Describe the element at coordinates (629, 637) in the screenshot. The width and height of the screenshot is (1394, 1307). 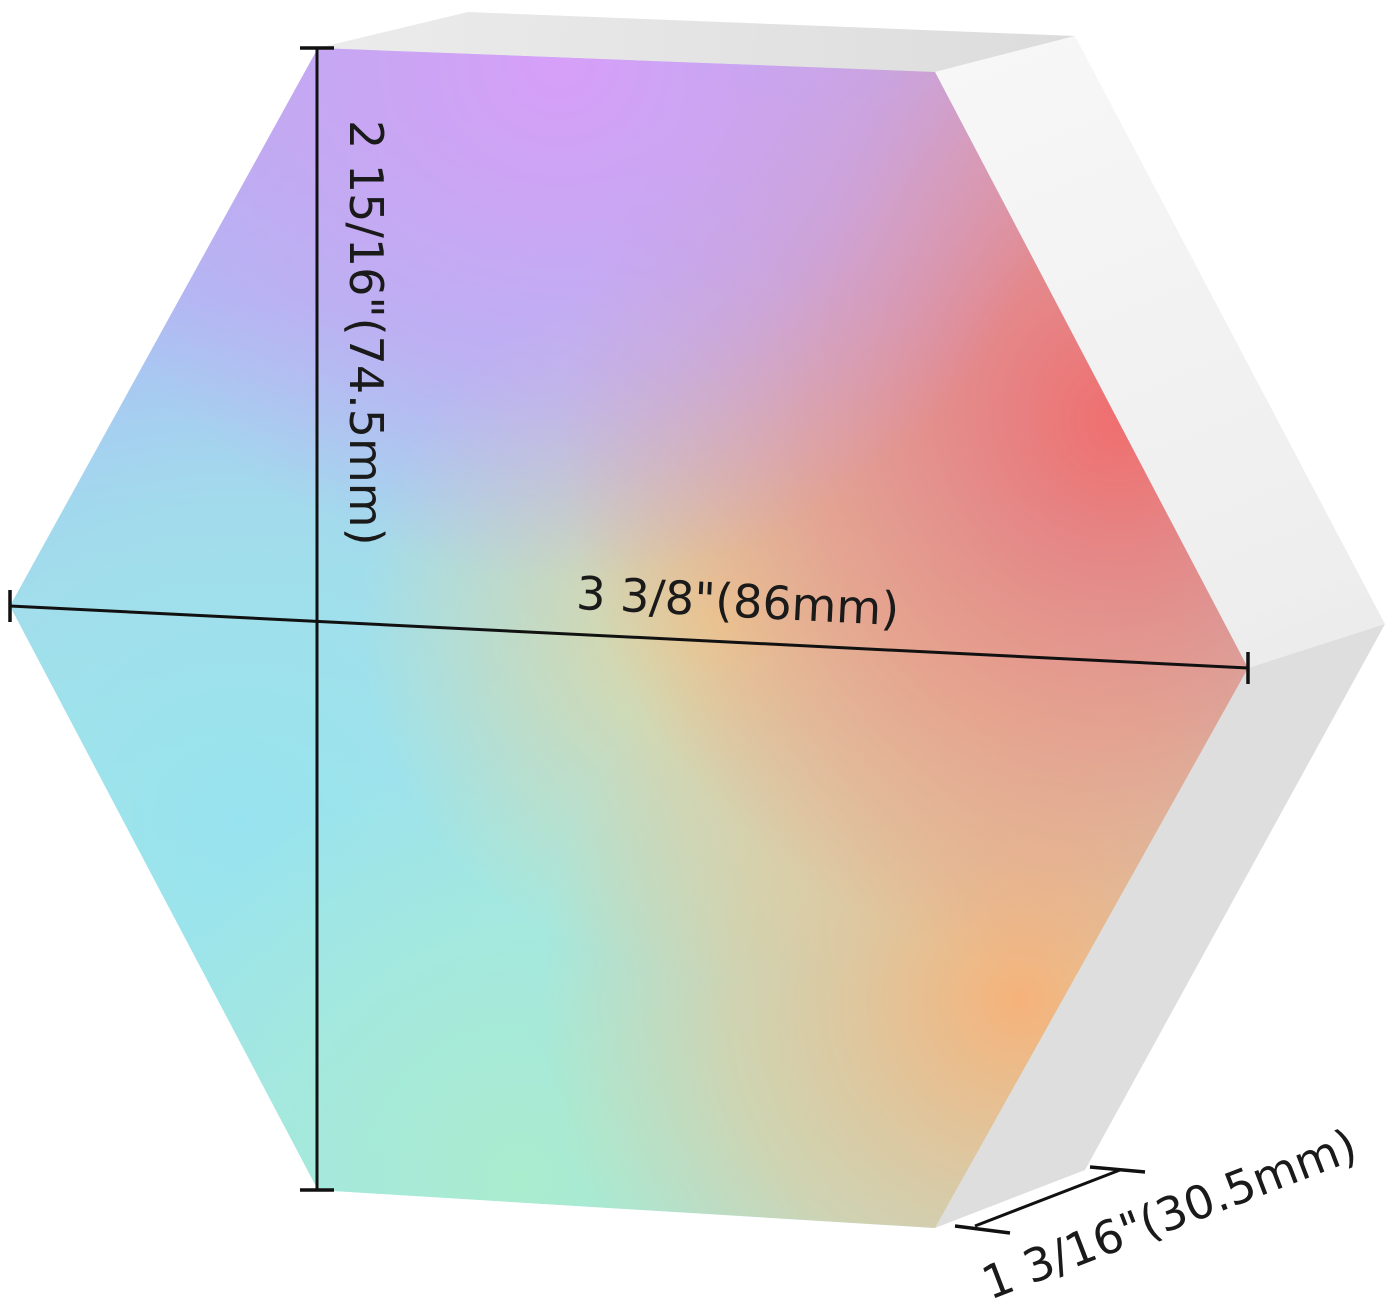
I see `width-dimension` at that location.